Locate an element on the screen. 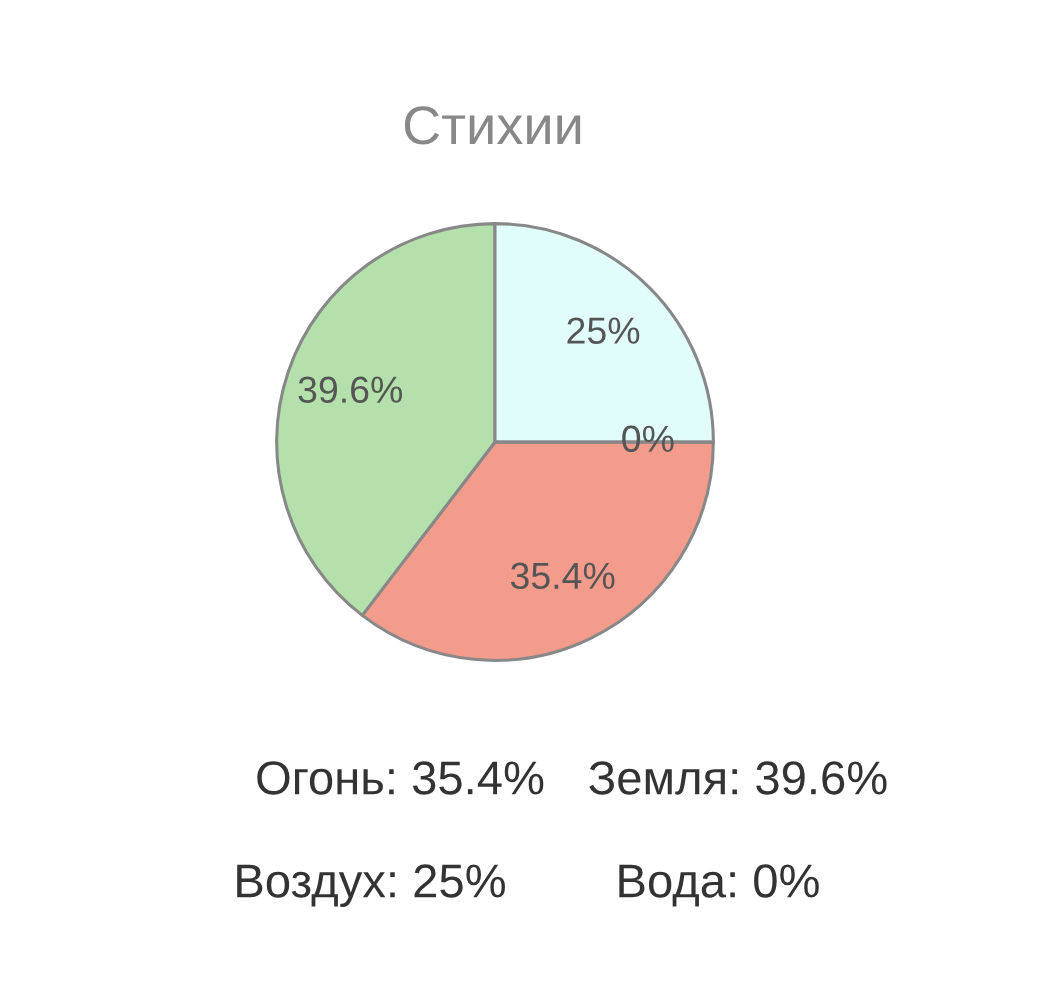 The width and height of the screenshot is (1059, 1006). text: Вода: 0% is located at coordinates (719, 885).